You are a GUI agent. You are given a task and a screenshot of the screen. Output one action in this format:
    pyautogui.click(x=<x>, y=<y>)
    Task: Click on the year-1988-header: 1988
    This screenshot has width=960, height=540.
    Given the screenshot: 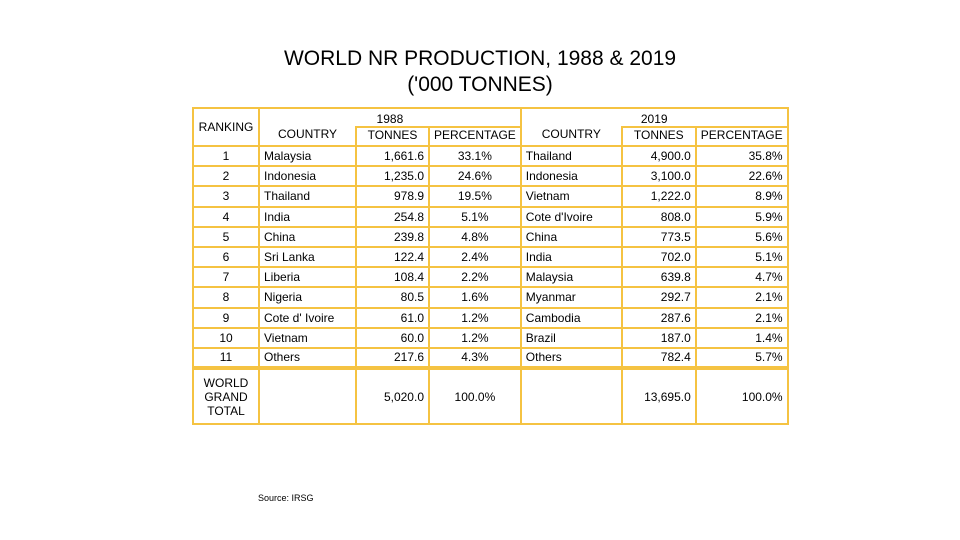 What is the action you would take?
    pyautogui.click(x=390, y=117)
    